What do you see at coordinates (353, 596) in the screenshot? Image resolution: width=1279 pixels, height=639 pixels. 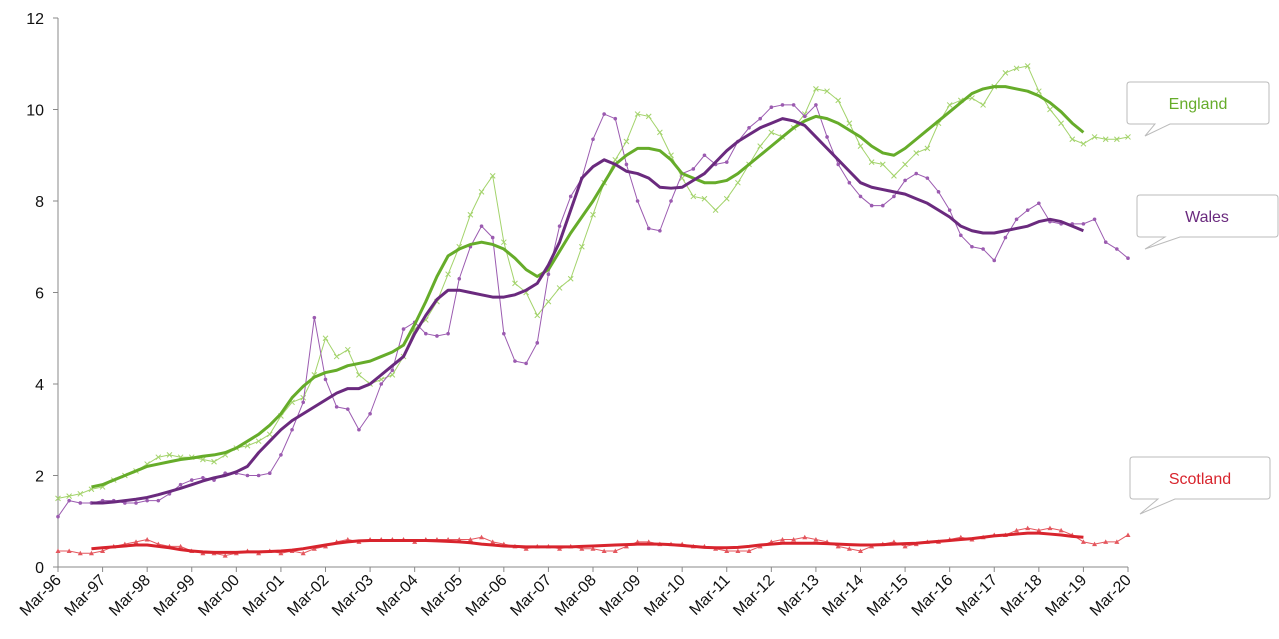 I see `x-tick-label: Mar-03` at bounding box center [353, 596].